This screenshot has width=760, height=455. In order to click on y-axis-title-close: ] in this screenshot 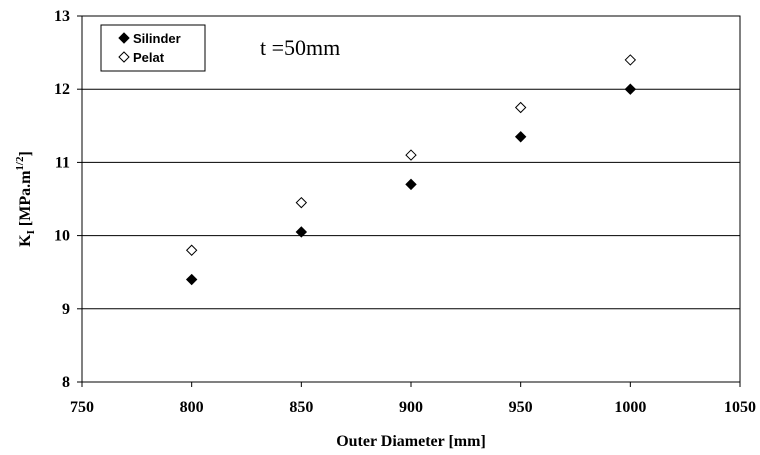, I will do `click(25, 153)`.